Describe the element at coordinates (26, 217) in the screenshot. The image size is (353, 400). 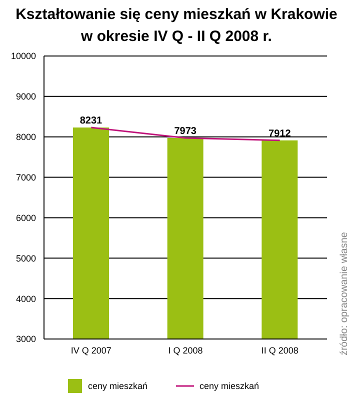
I see `y-tick-label: 6000` at that location.